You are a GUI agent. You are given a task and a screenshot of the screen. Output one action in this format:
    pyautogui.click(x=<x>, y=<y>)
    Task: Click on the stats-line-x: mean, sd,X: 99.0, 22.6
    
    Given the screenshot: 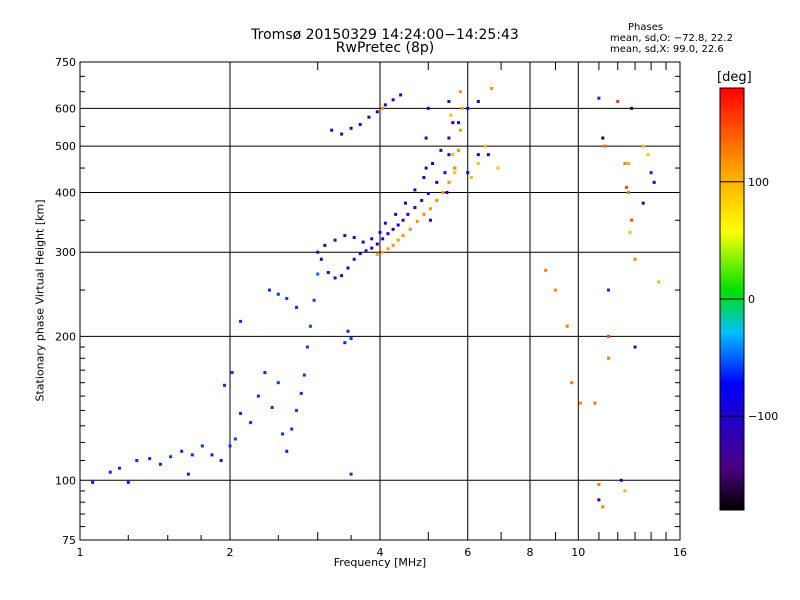 What is the action you would take?
    pyautogui.click(x=667, y=49)
    